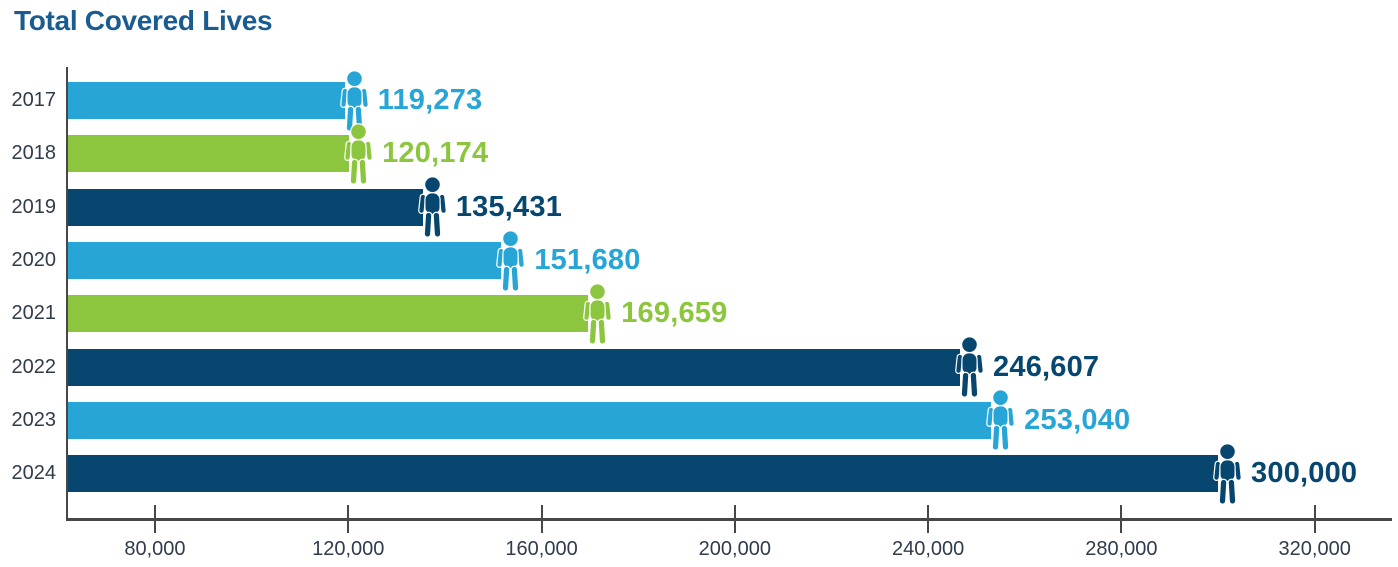 This screenshot has width=1398, height=567. What do you see at coordinates (34, 473) in the screenshot?
I see `year-label: 2024` at bounding box center [34, 473].